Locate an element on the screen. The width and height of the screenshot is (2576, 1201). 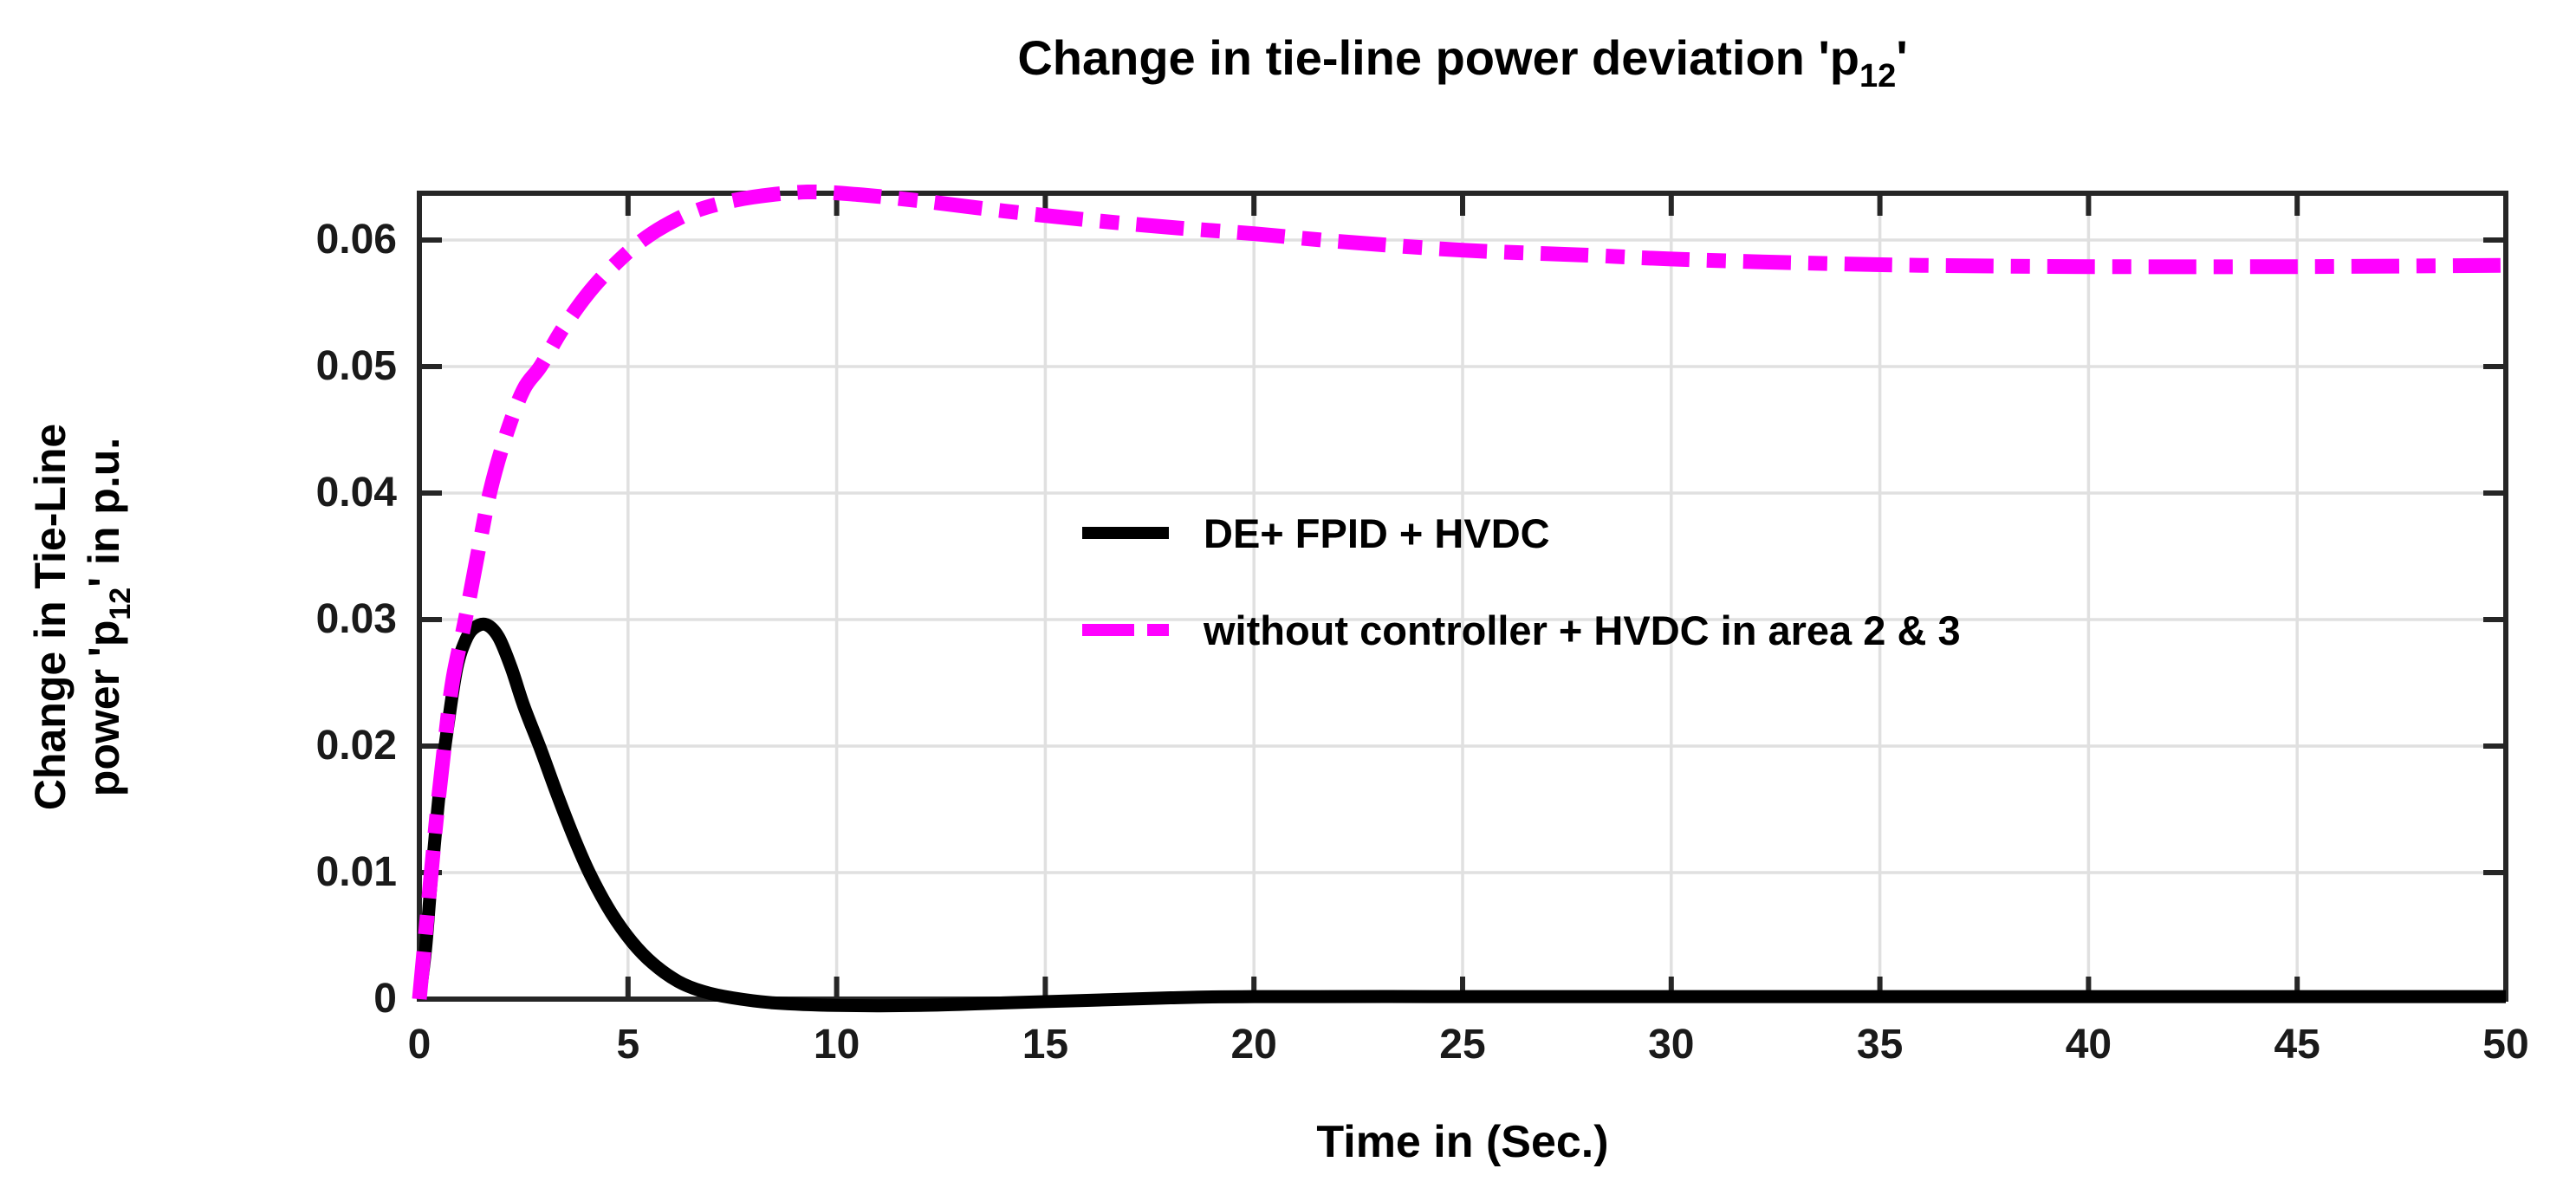
chart-title-subscript: 12 is located at coordinates (1878, 76).